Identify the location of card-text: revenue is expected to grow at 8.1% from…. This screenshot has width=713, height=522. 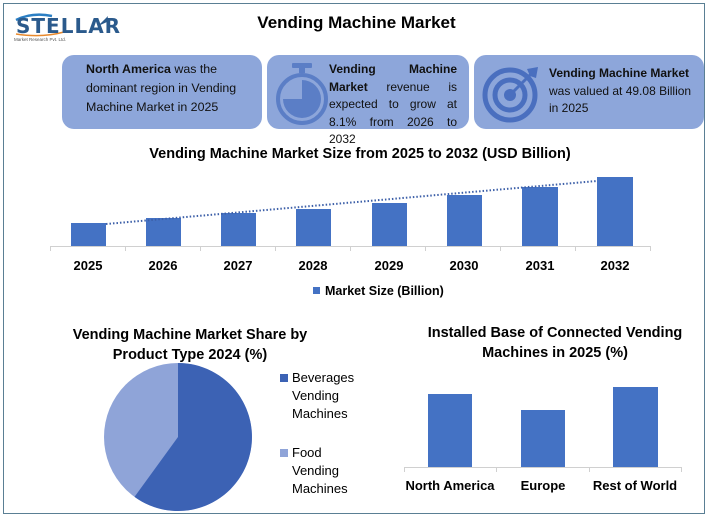
(393, 113).